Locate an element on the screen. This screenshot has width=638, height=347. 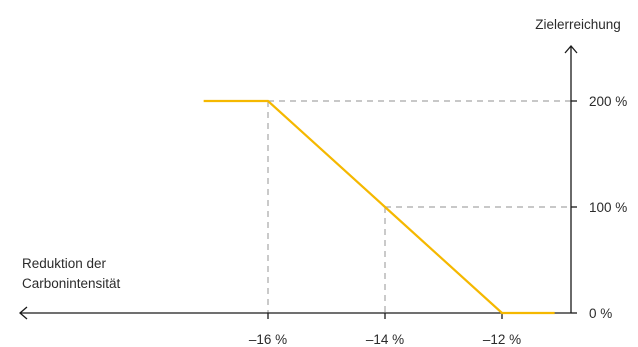
y-tick-label: 200 % is located at coordinates (608, 101).